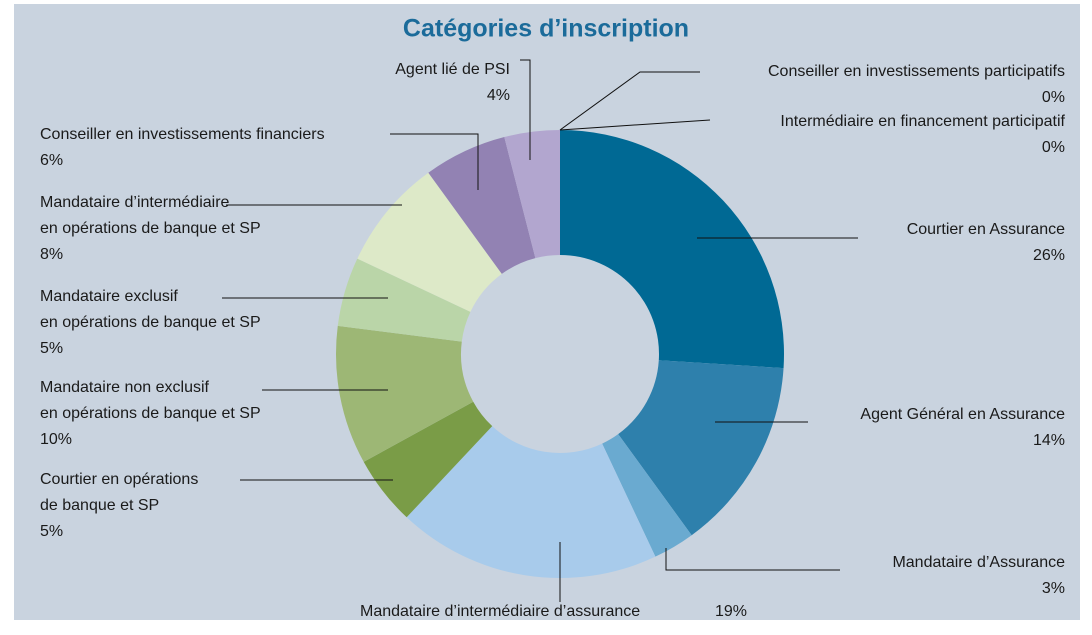  I want to click on slice-label: Mandataire d’Assurance, so click(978, 562).